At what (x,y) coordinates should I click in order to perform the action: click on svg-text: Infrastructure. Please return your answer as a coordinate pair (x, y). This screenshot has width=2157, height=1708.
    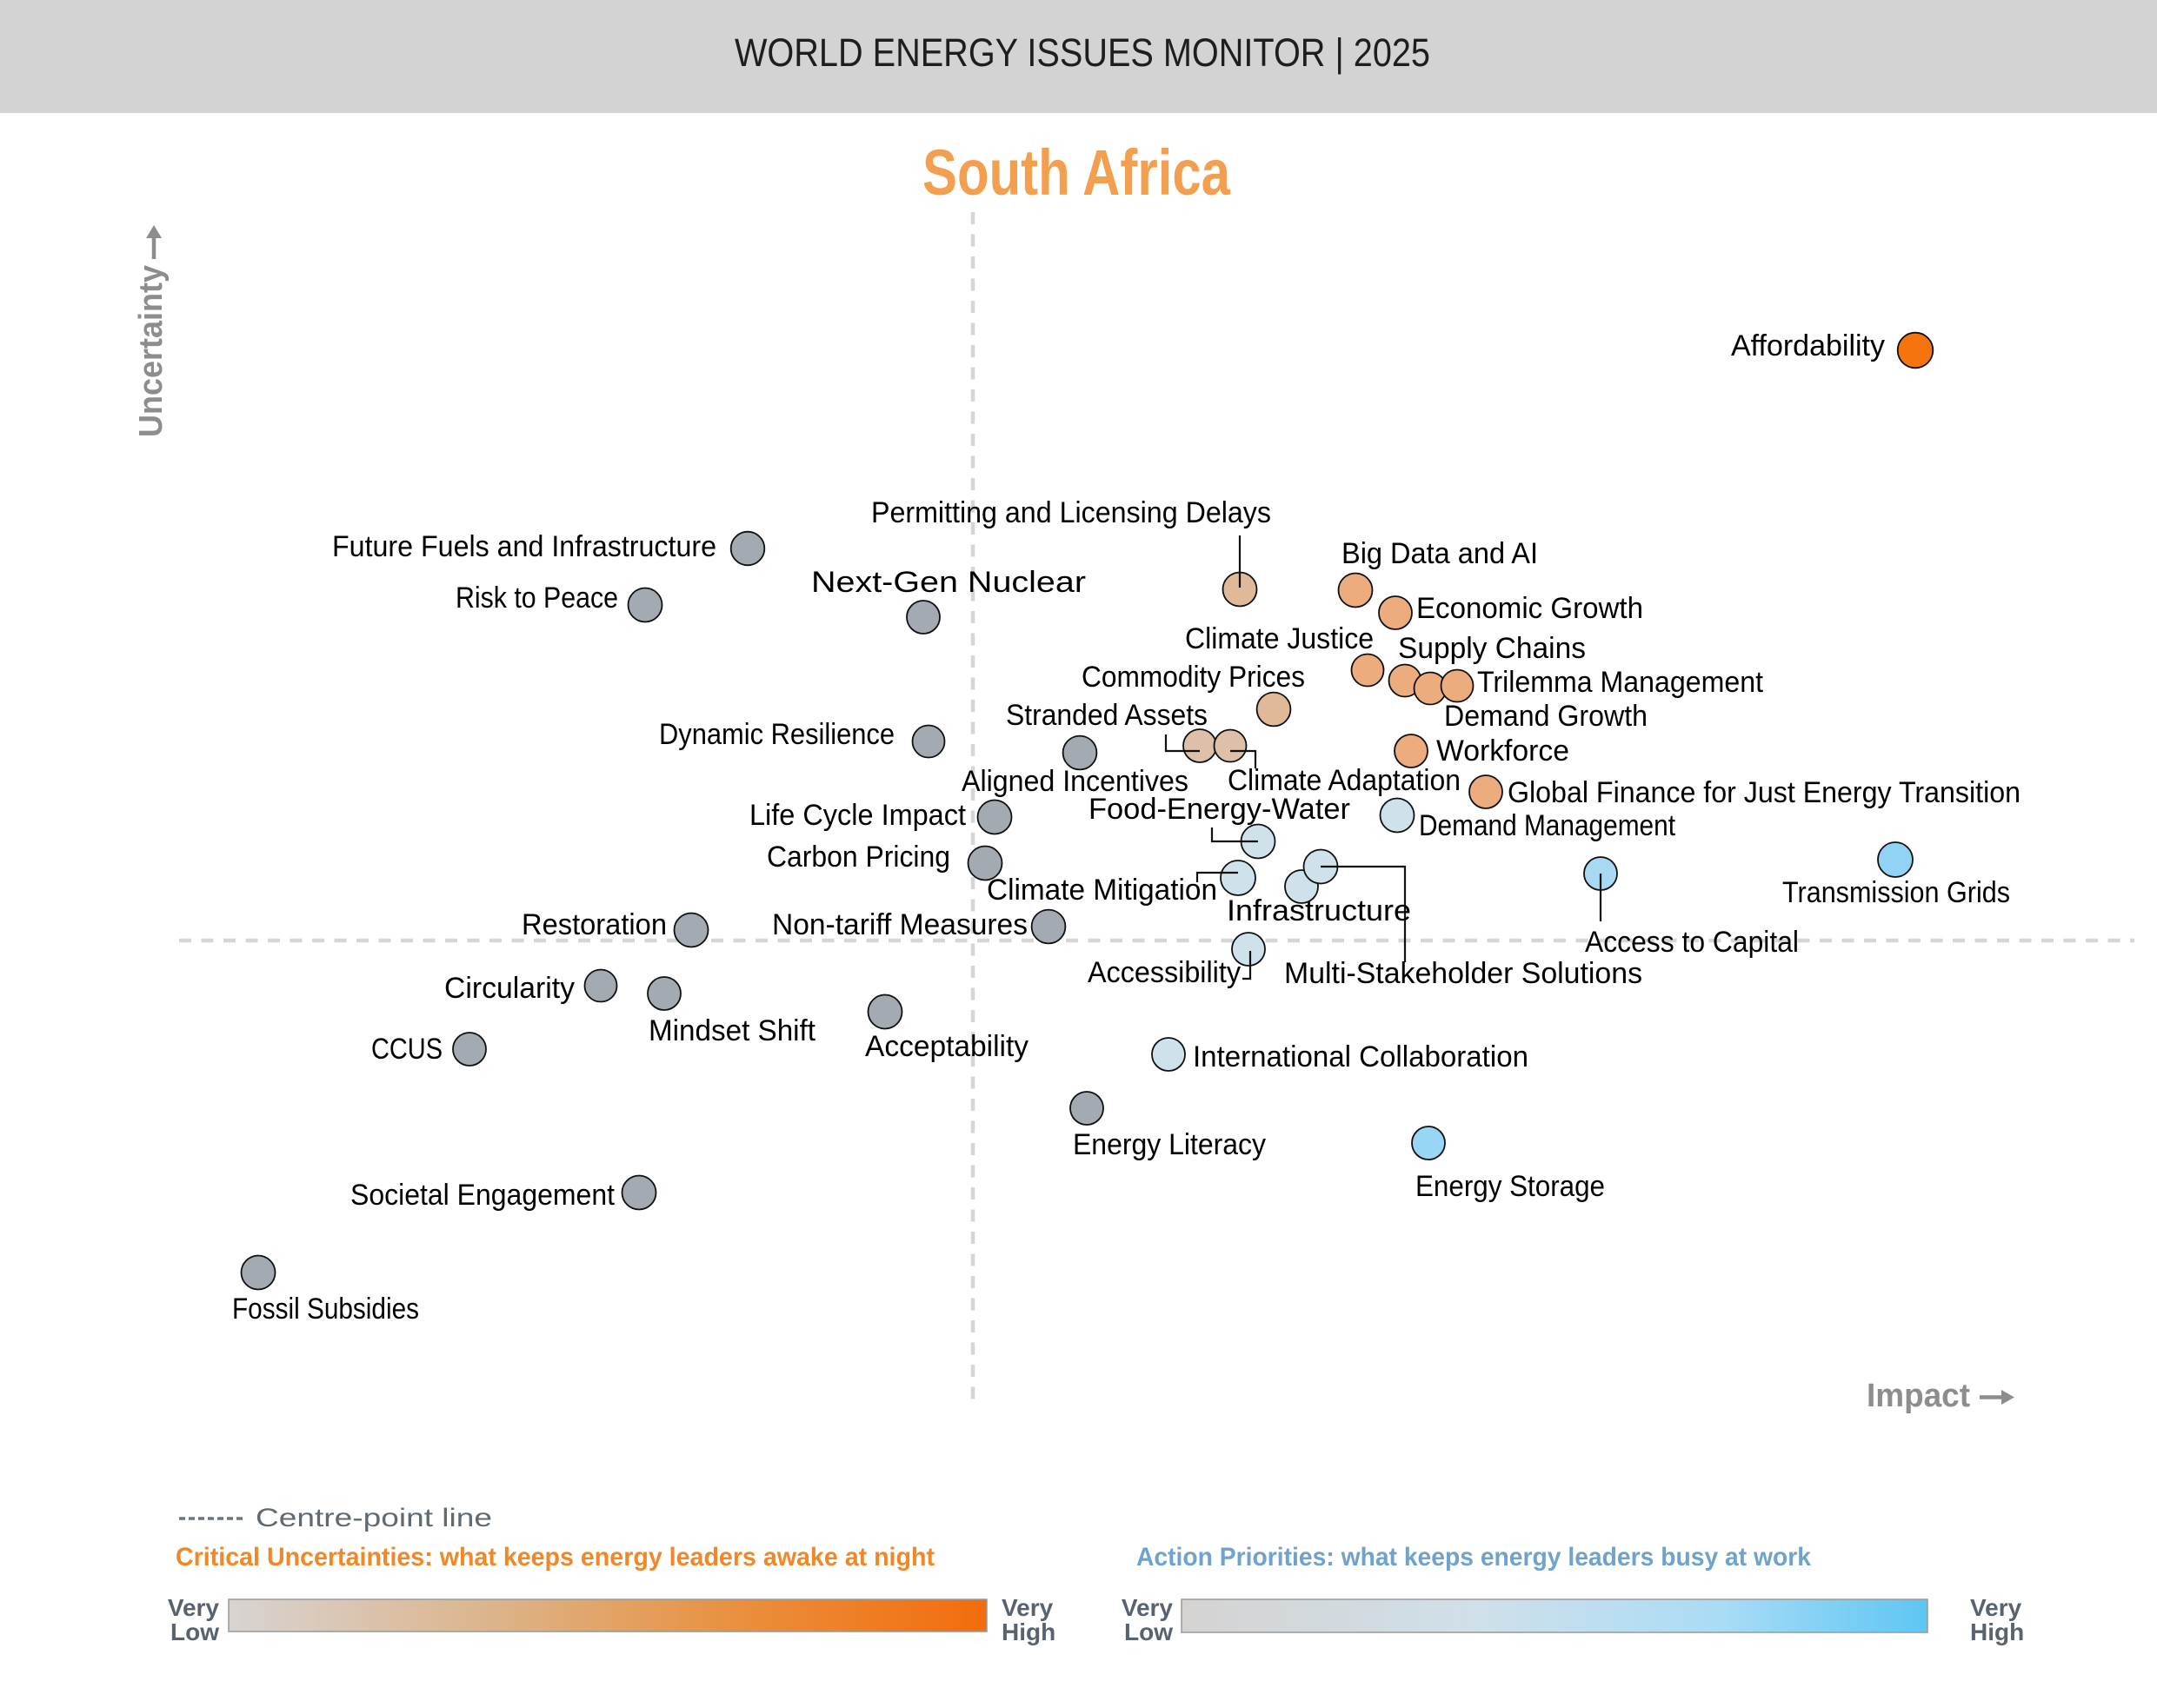
    Looking at the image, I should click on (1319, 910).